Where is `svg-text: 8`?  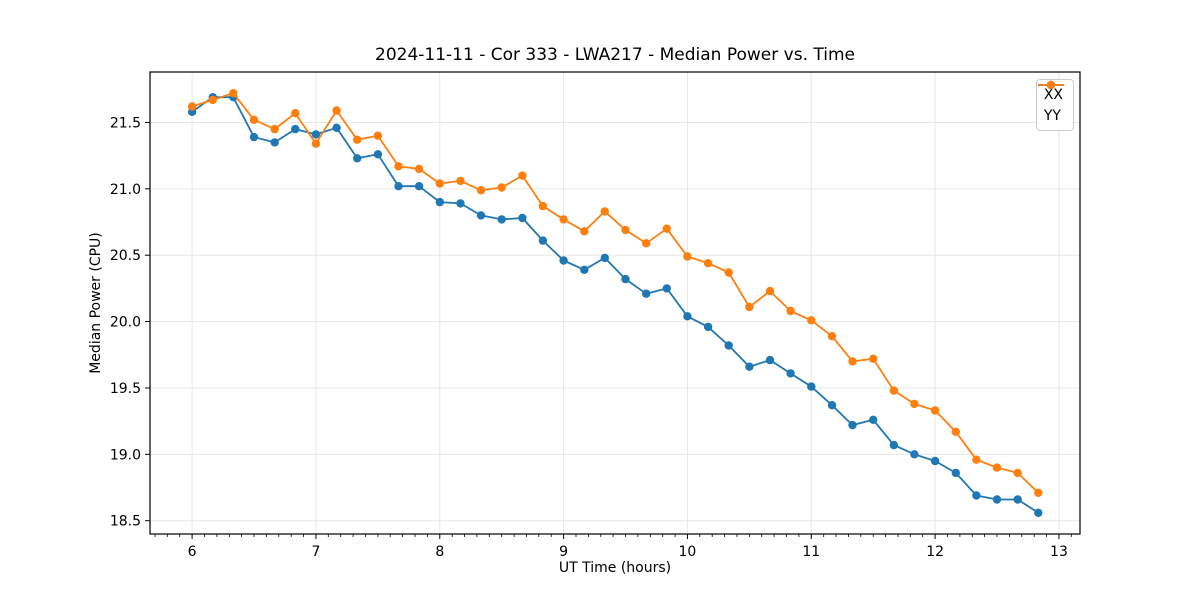
svg-text: 8 is located at coordinates (439, 552).